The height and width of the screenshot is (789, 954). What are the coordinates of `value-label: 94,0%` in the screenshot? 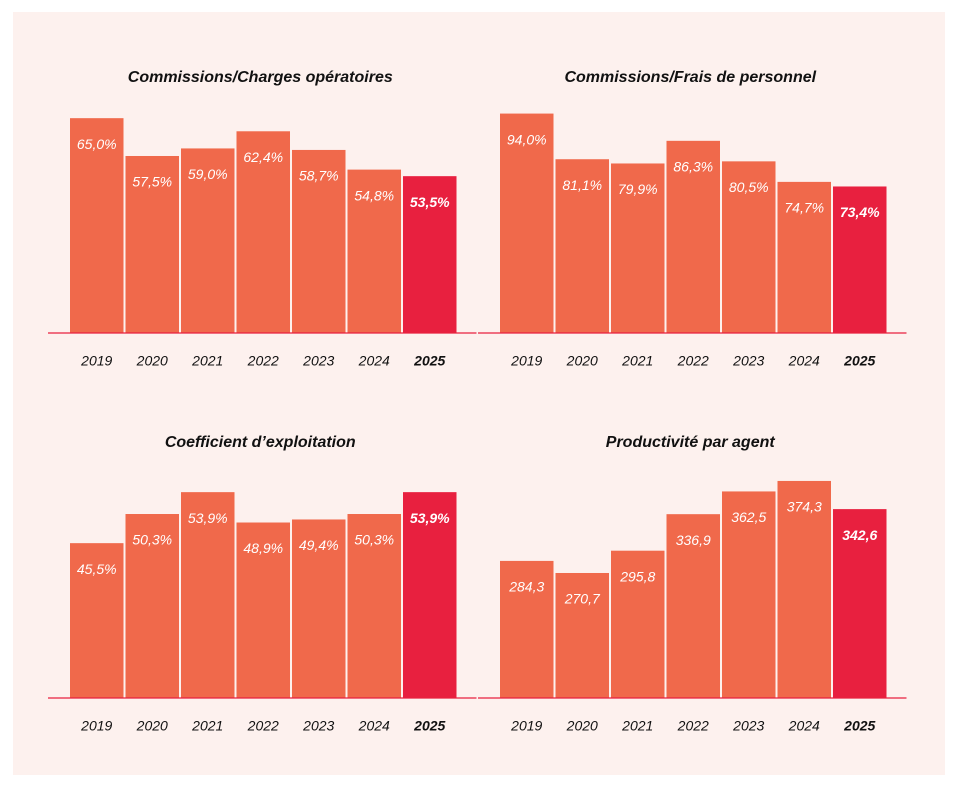 It's located at (527, 139).